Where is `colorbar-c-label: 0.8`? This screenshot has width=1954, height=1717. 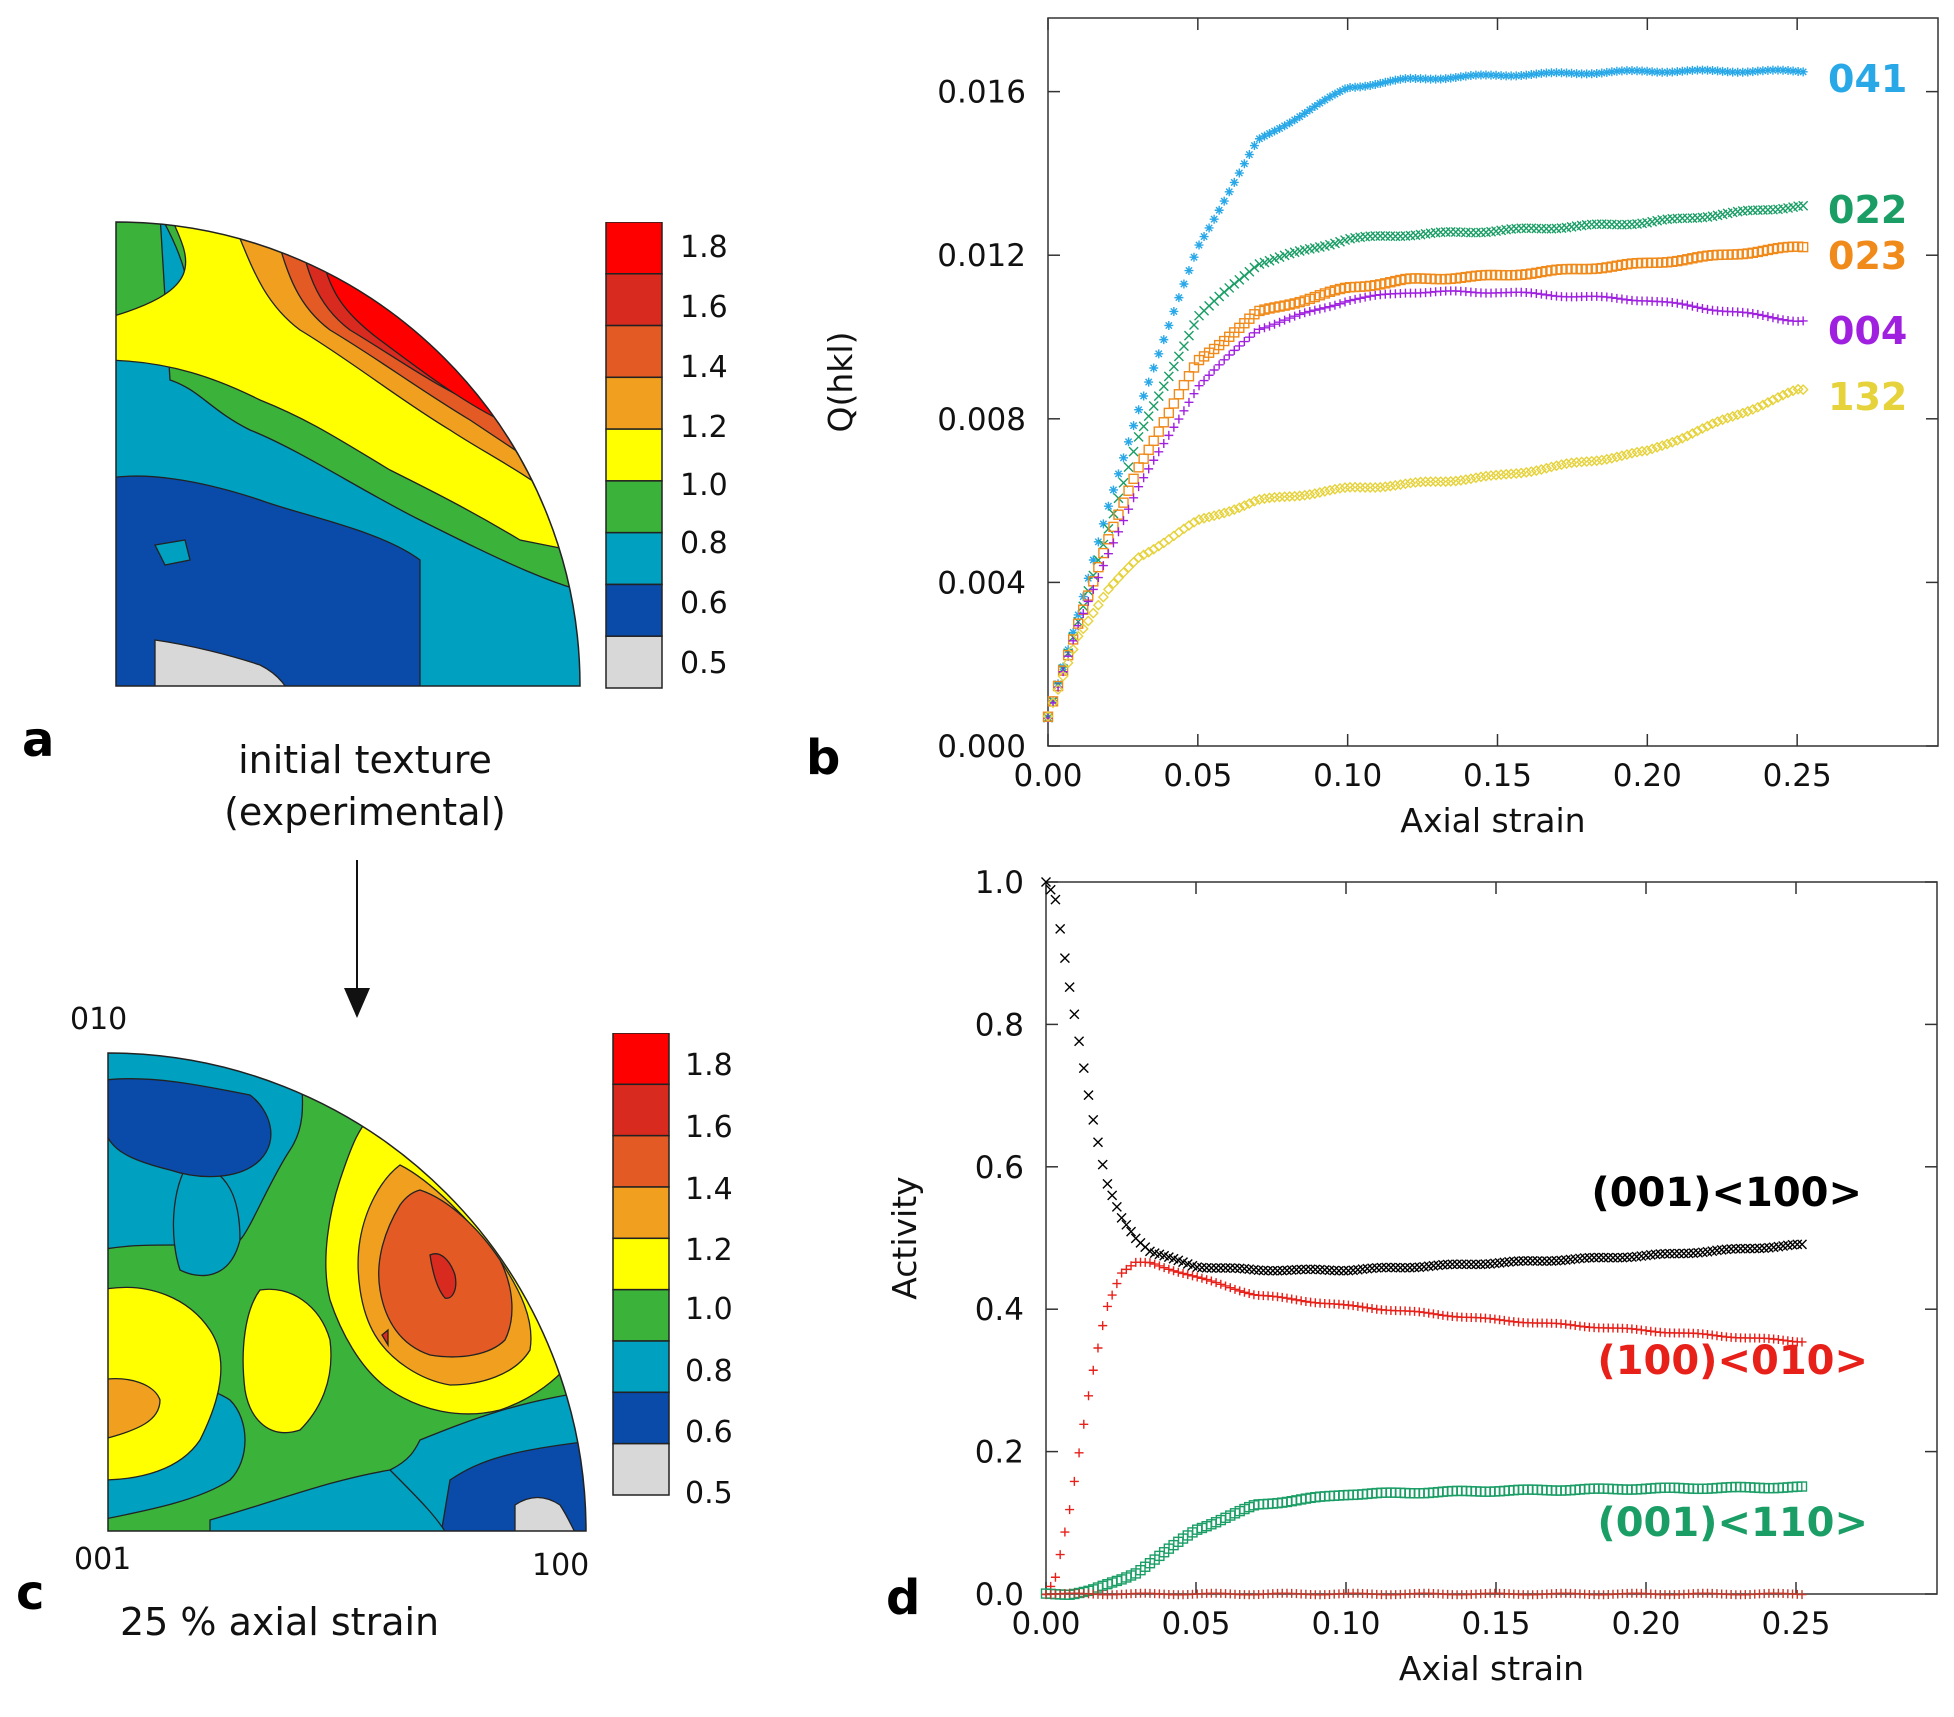 colorbar-c-label: 0.8 is located at coordinates (709, 1371).